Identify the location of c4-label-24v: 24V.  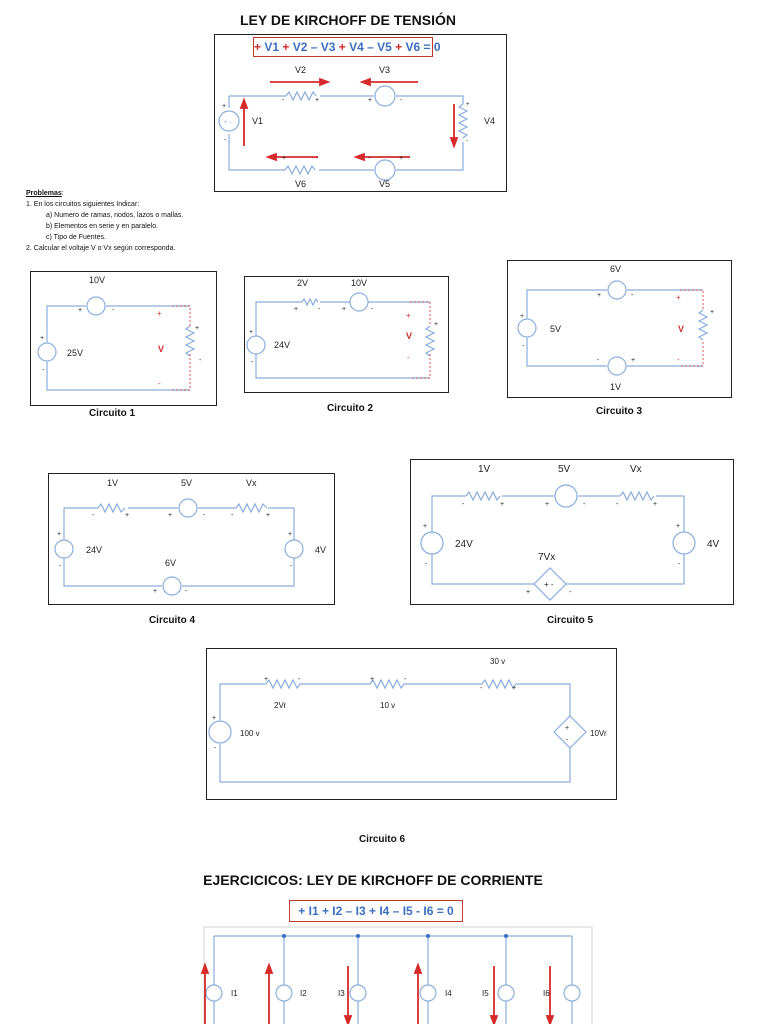
(94, 550).